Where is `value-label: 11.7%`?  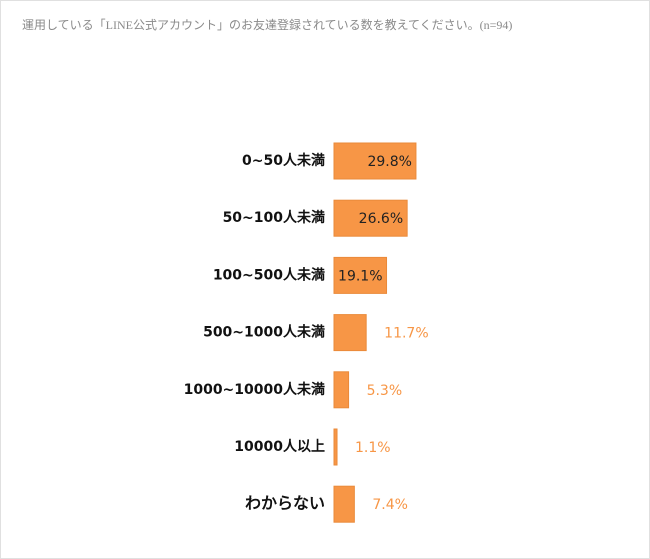
value-label: 11.7% is located at coordinates (406, 334).